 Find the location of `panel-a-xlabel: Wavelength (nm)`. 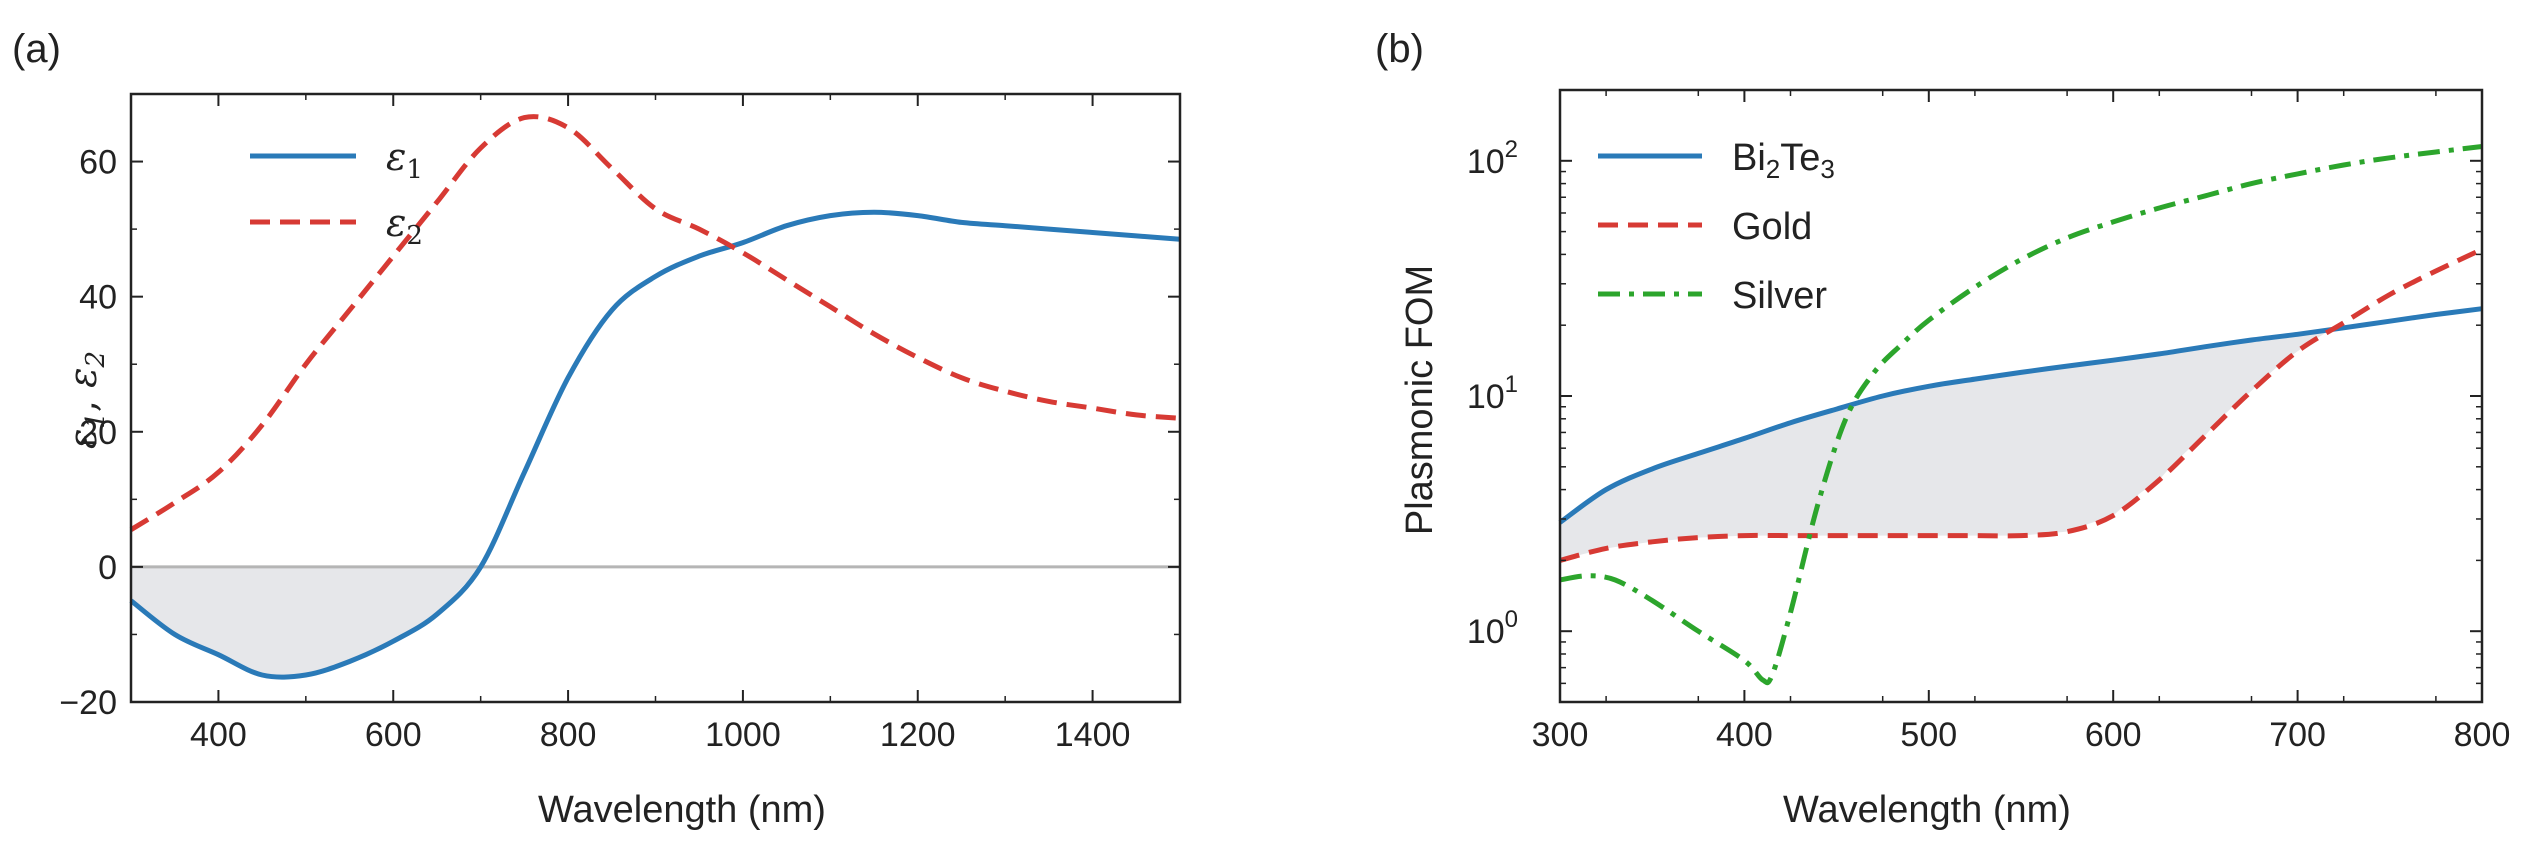

panel-a-xlabel: Wavelength (nm) is located at coordinates (682, 810).